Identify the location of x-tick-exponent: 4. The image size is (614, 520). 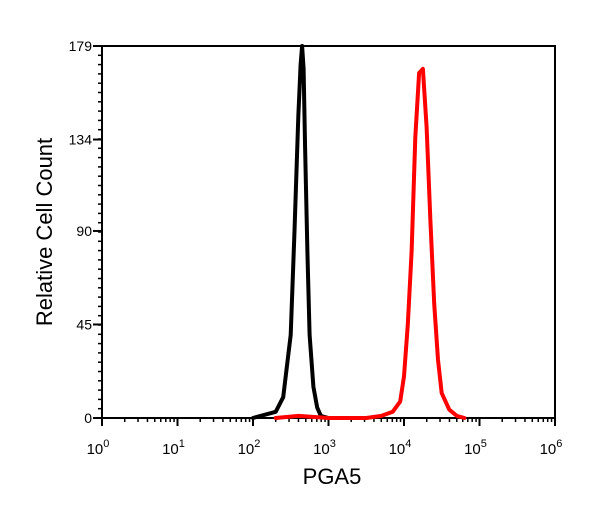
(408, 444).